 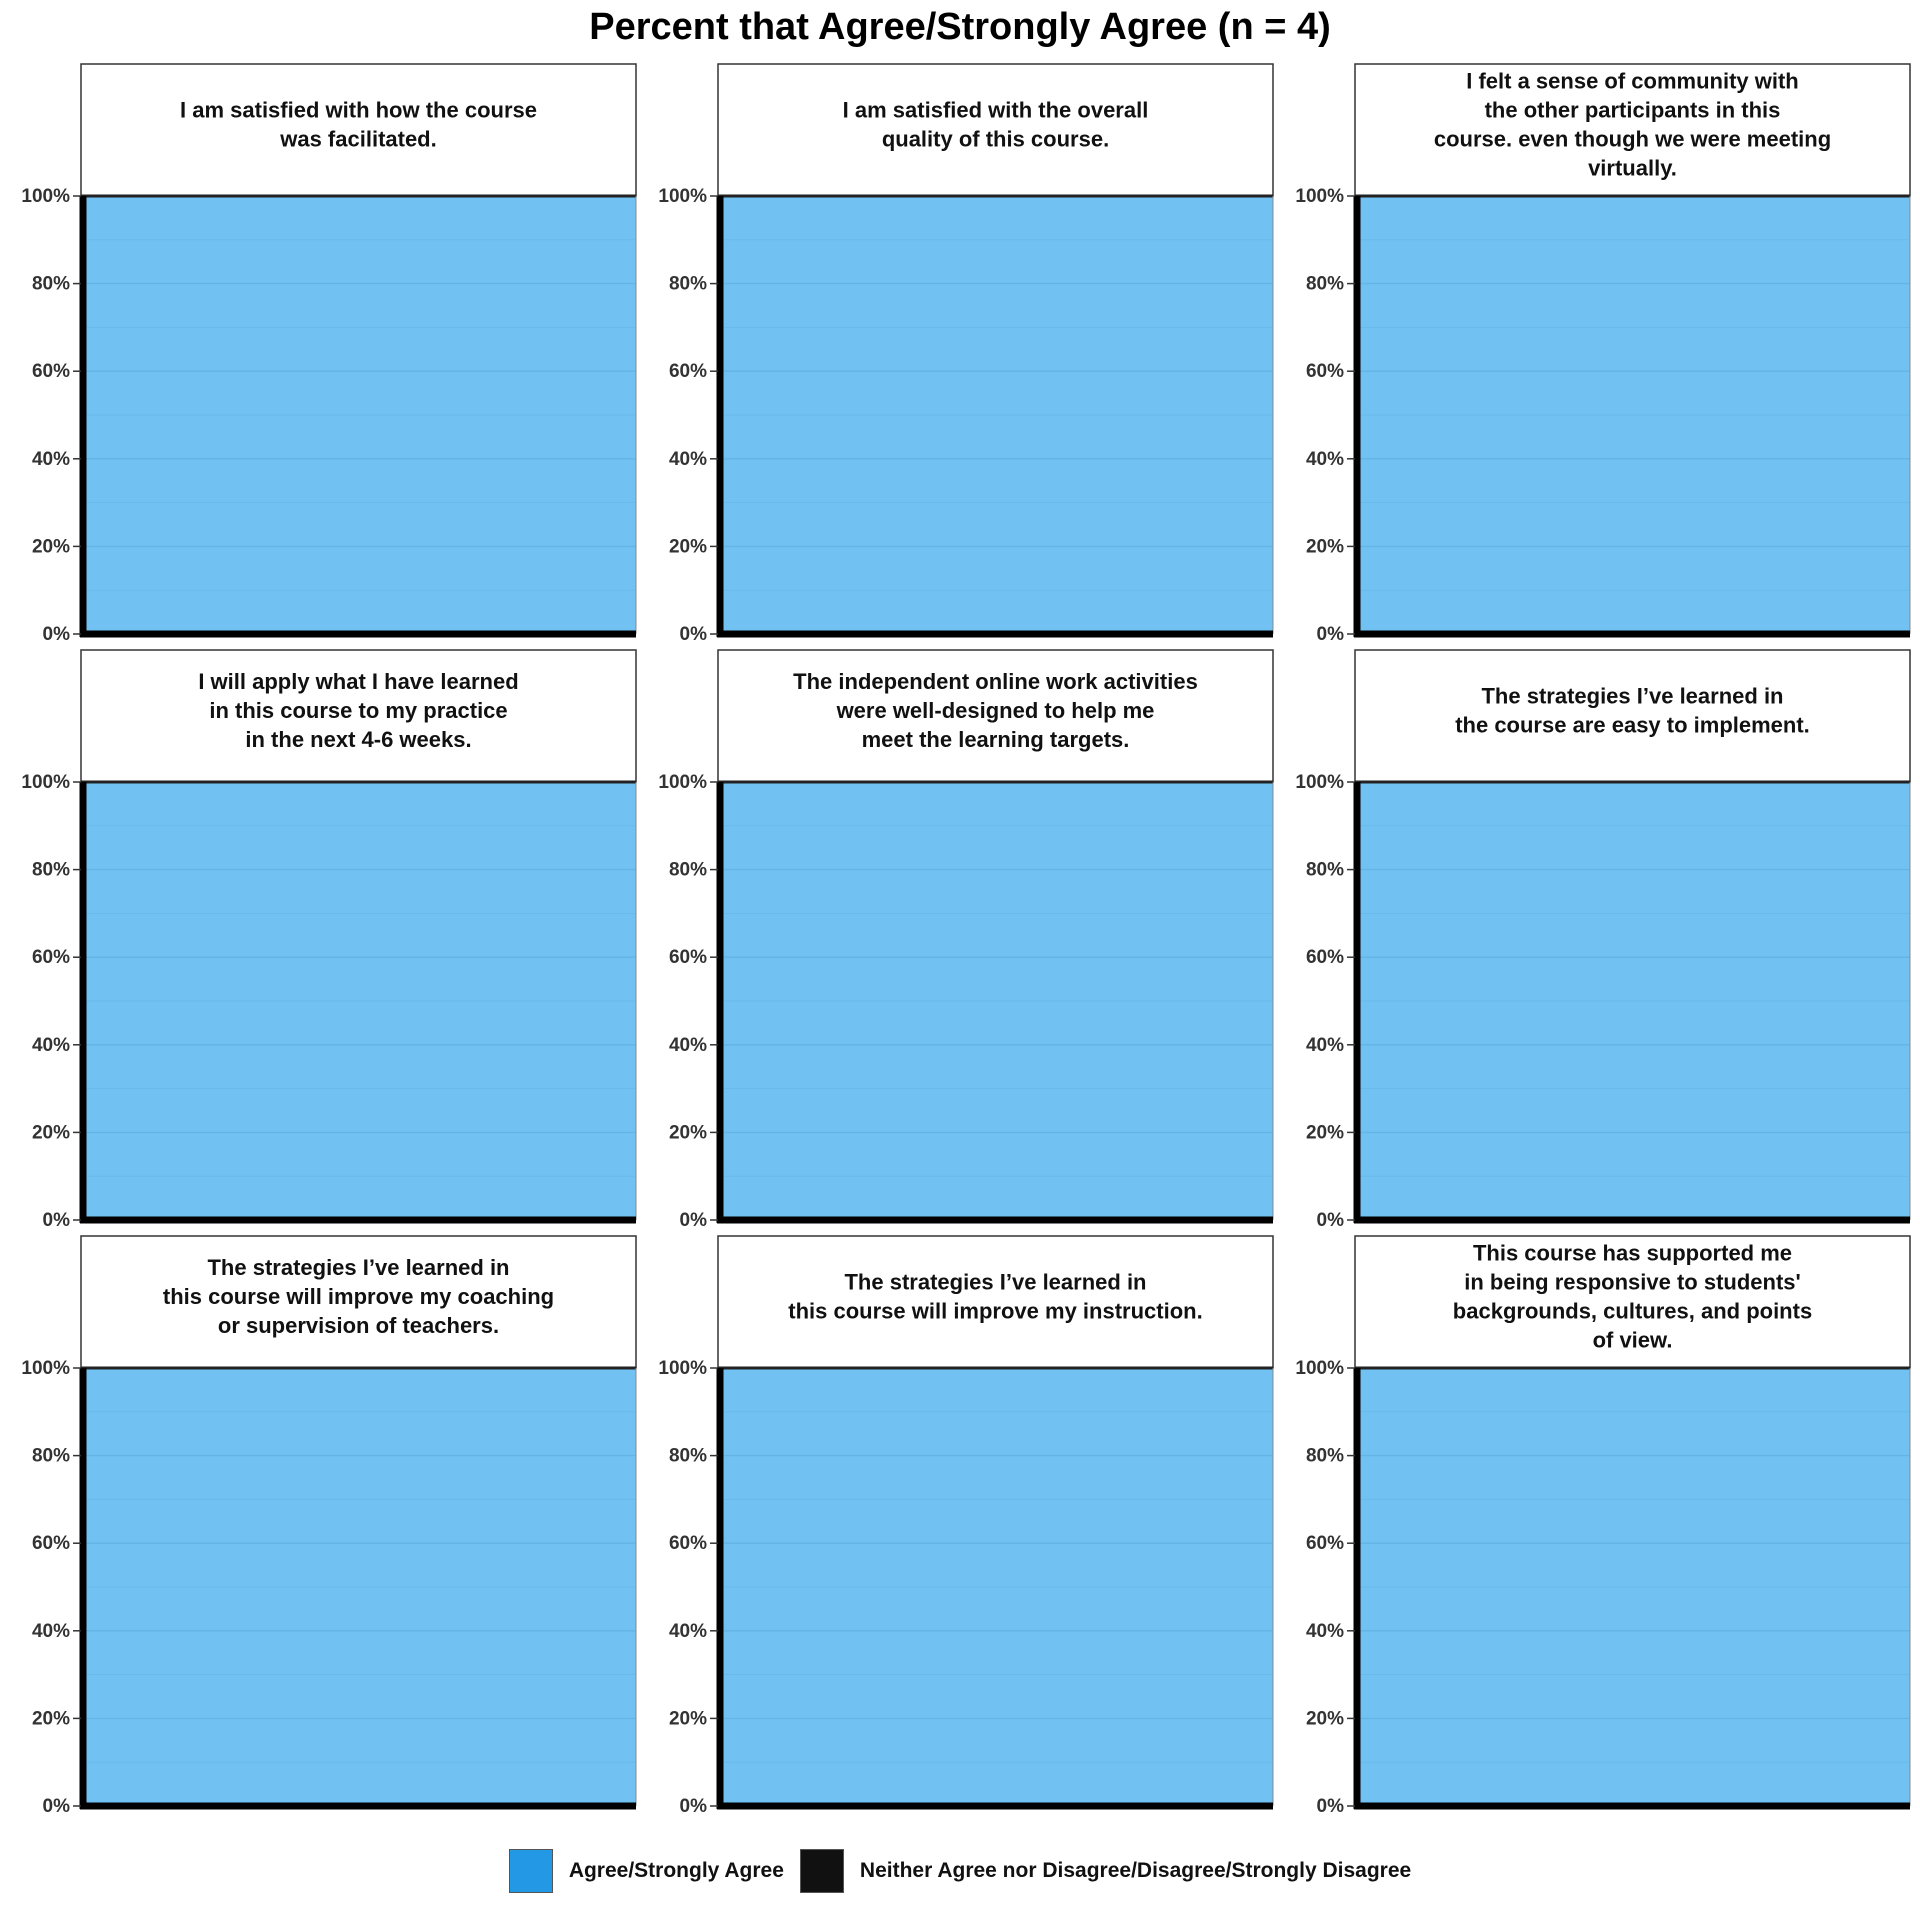 What do you see at coordinates (1632, 1310) in the screenshot?
I see `facet-title-line: backgrounds, cultures, and points` at bounding box center [1632, 1310].